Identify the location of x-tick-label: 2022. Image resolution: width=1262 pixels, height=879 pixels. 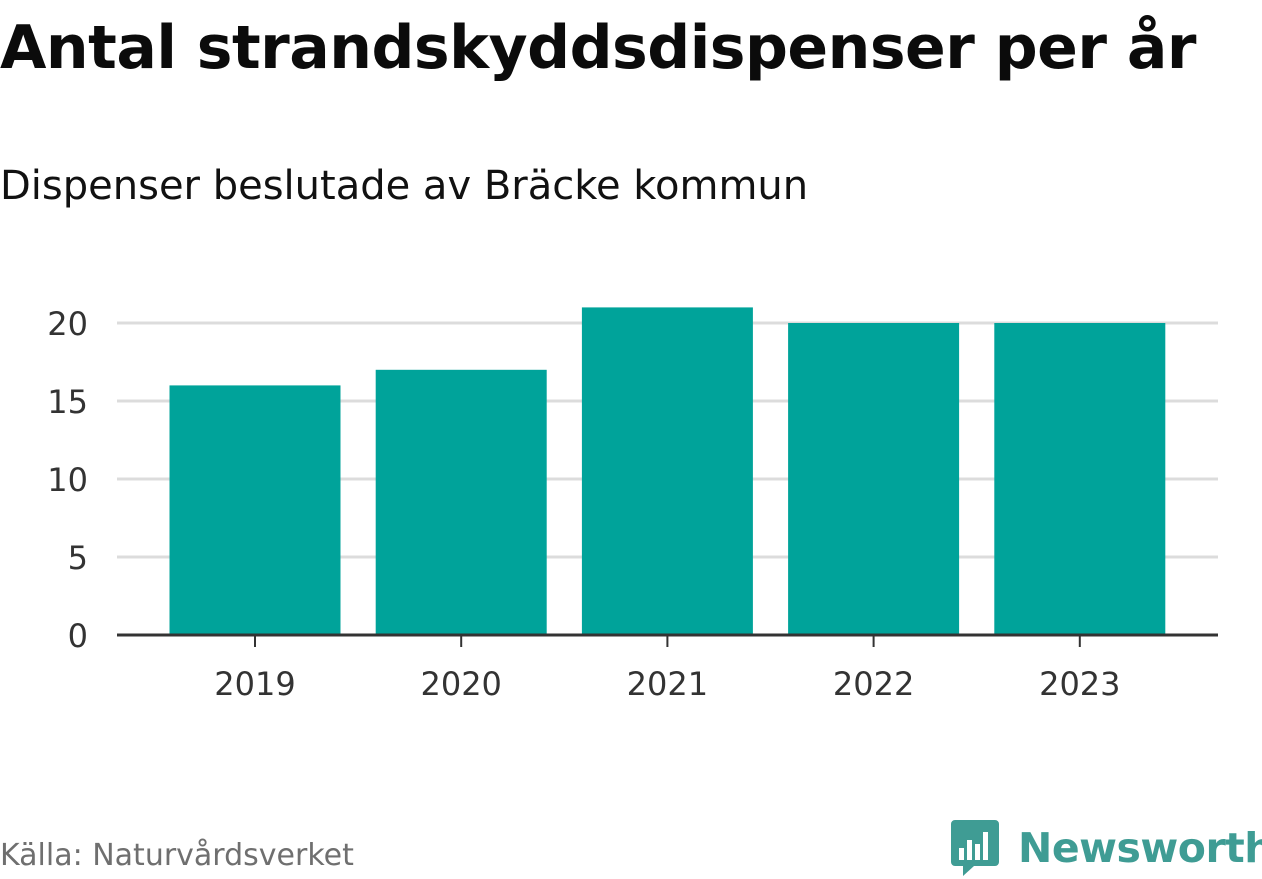
(873, 684).